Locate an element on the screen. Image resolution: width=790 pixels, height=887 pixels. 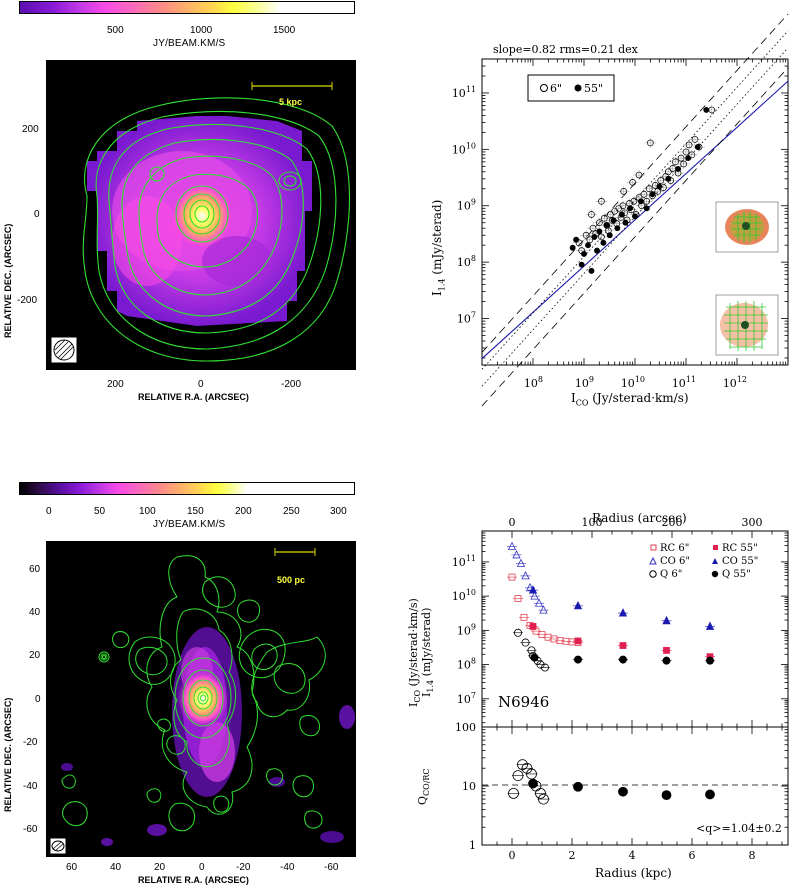
scatter-ylabel: I1.4 (mJy/sterad) is located at coordinates (438, 247).